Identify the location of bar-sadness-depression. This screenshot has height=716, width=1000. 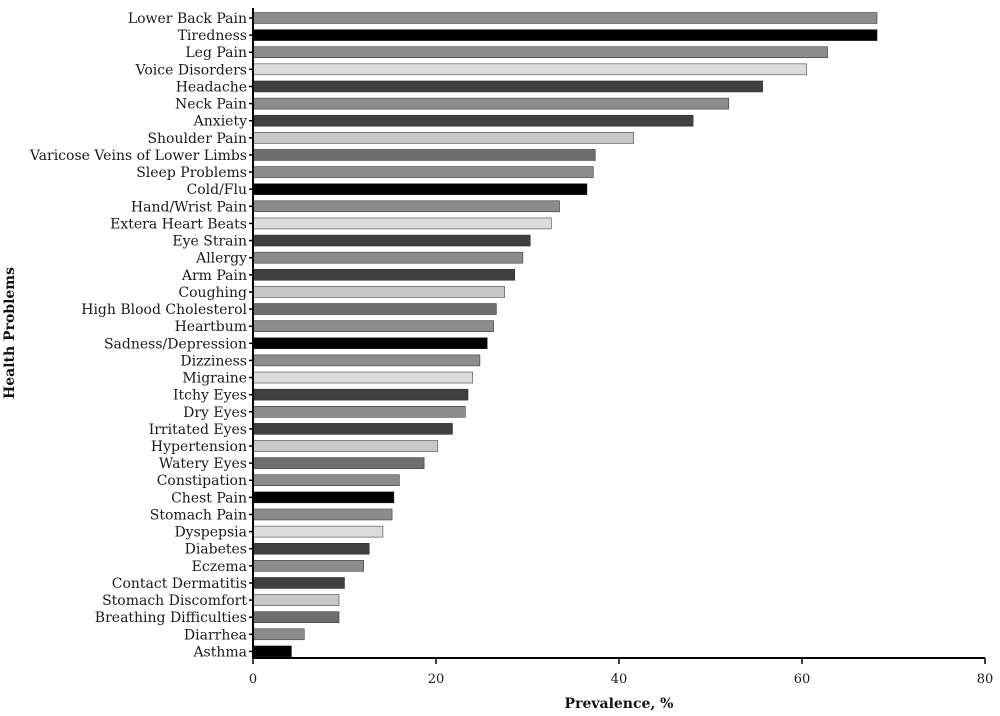
(370, 343).